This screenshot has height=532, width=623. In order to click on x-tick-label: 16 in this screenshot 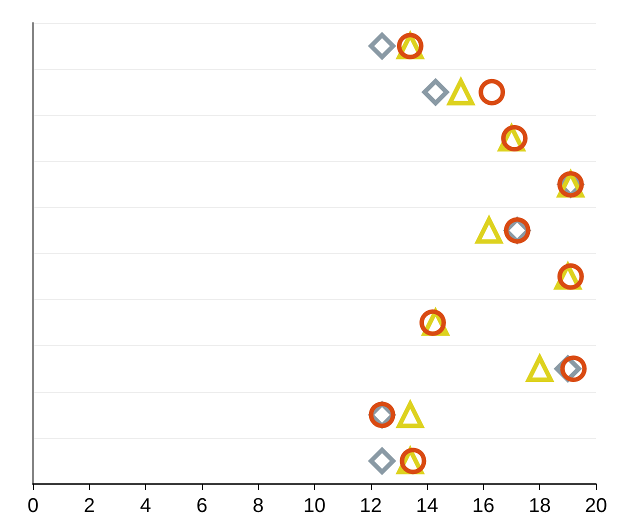, I will do `click(483, 506)`.